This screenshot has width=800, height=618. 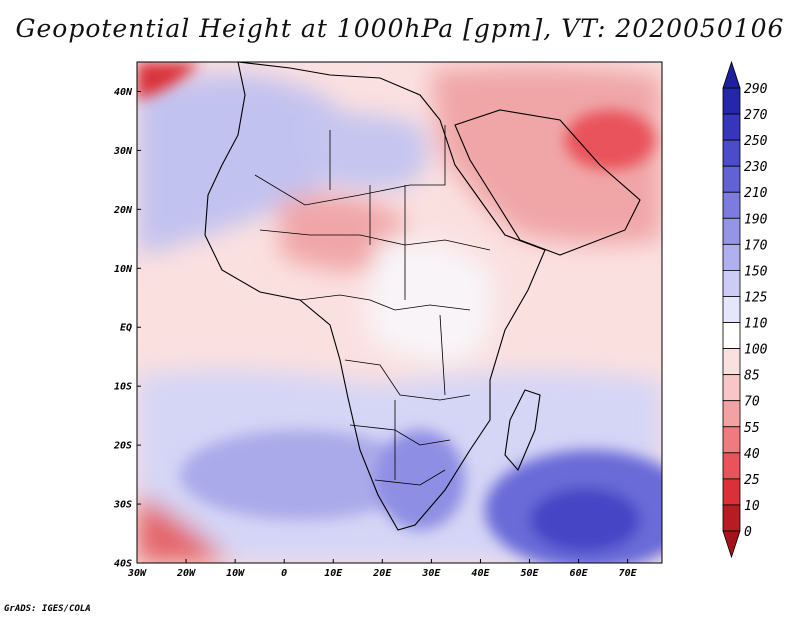 What do you see at coordinates (547, 182) in the screenshot?
I see `arabia-coastline` at bounding box center [547, 182].